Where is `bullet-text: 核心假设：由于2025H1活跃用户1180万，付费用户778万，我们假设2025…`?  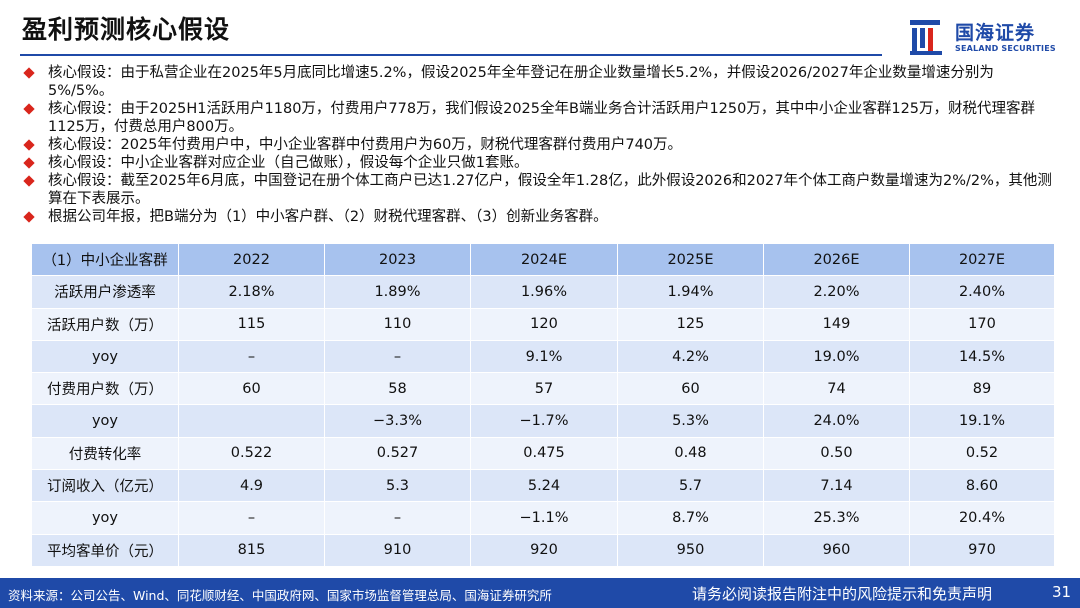 bullet-text: 核心假设：由于2025H1活跃用户1180万，付费用户778万，我们假设2025… is located at coordinates (542, 118).